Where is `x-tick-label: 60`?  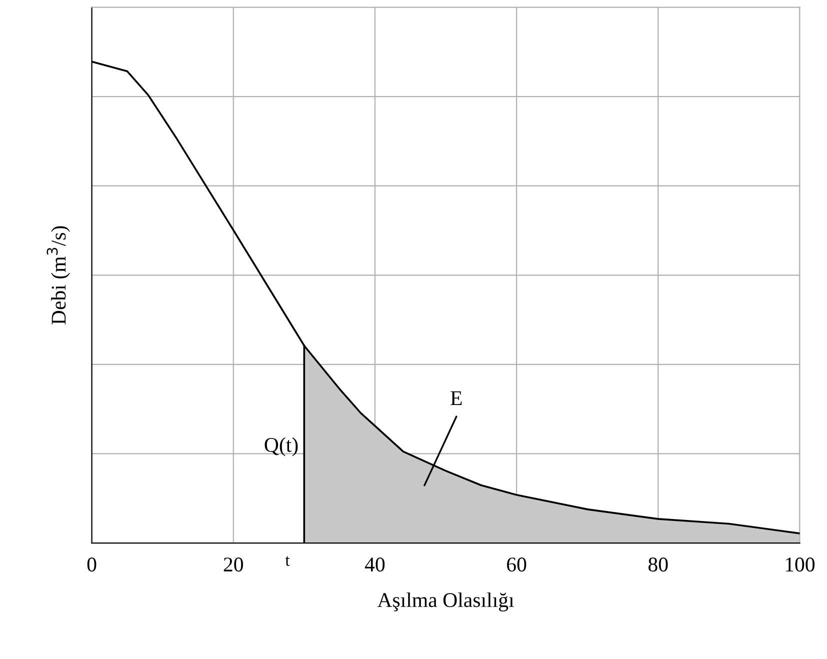
x-tick-label: 60 is located at coordinates (516, 565).